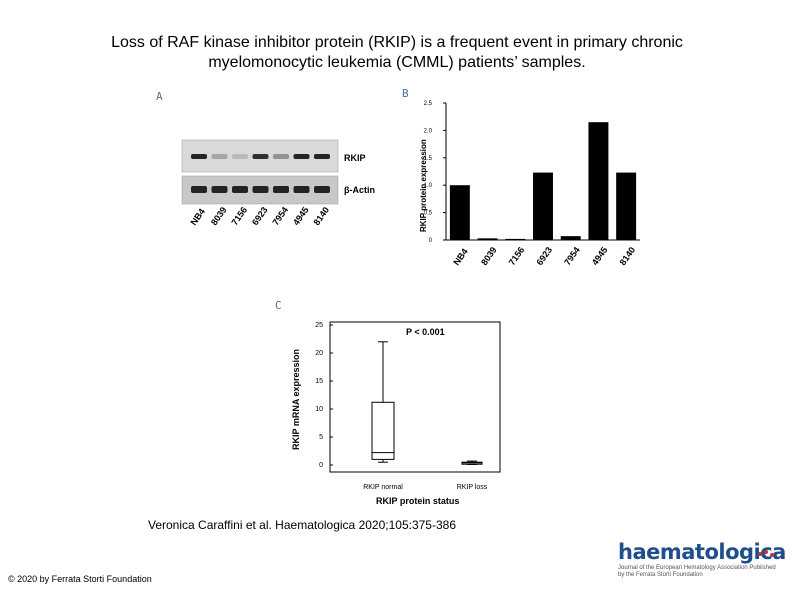  What do you see at coordinates (472, 487) in the screenshot?
I see `x-tick-label: RKIP loss` at bounding box center [472, 487].